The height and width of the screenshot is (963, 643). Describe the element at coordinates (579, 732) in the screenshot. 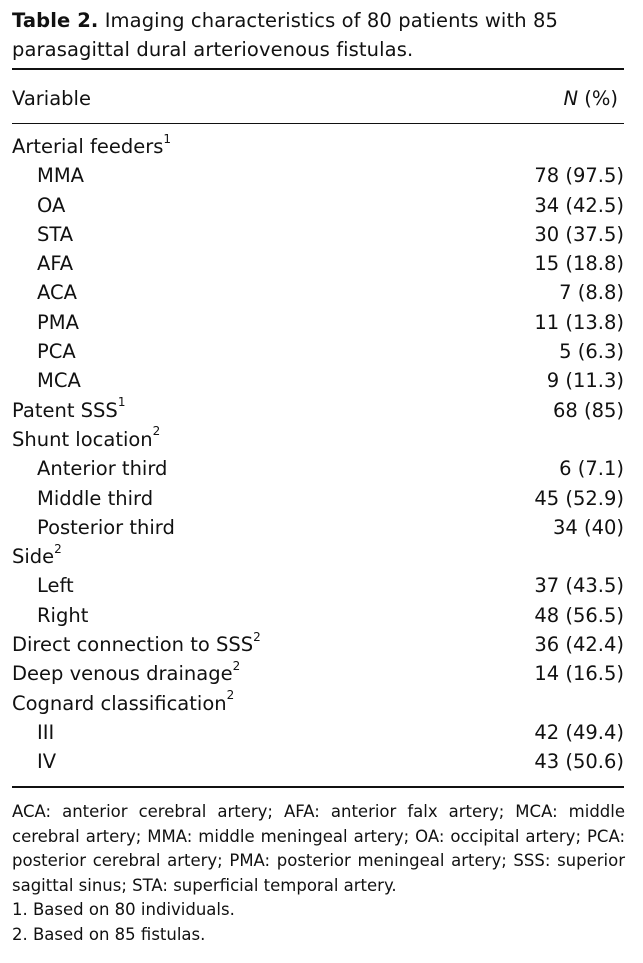

I see `row-value: 42 (49.4)` at that location.